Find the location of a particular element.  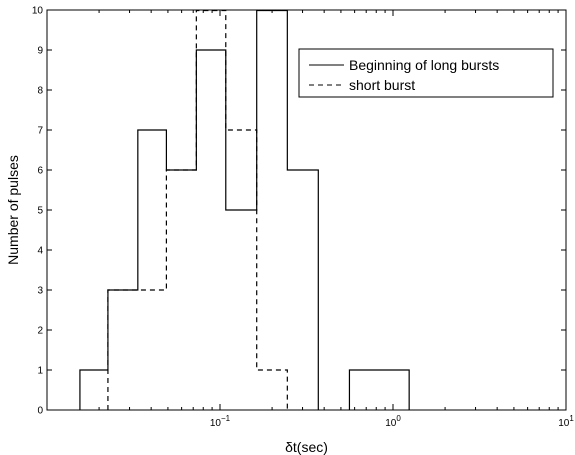

y-tick-label: 1 is located at coordinates (40, 371).